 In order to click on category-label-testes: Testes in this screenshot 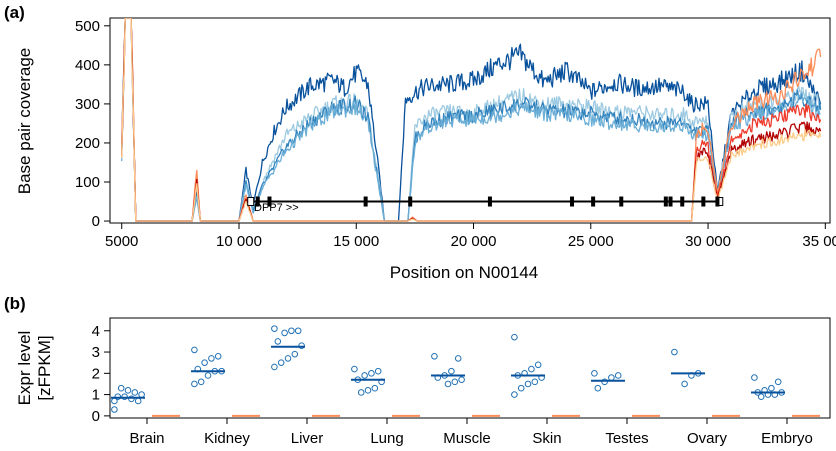, I will do `click(626, 438)`.